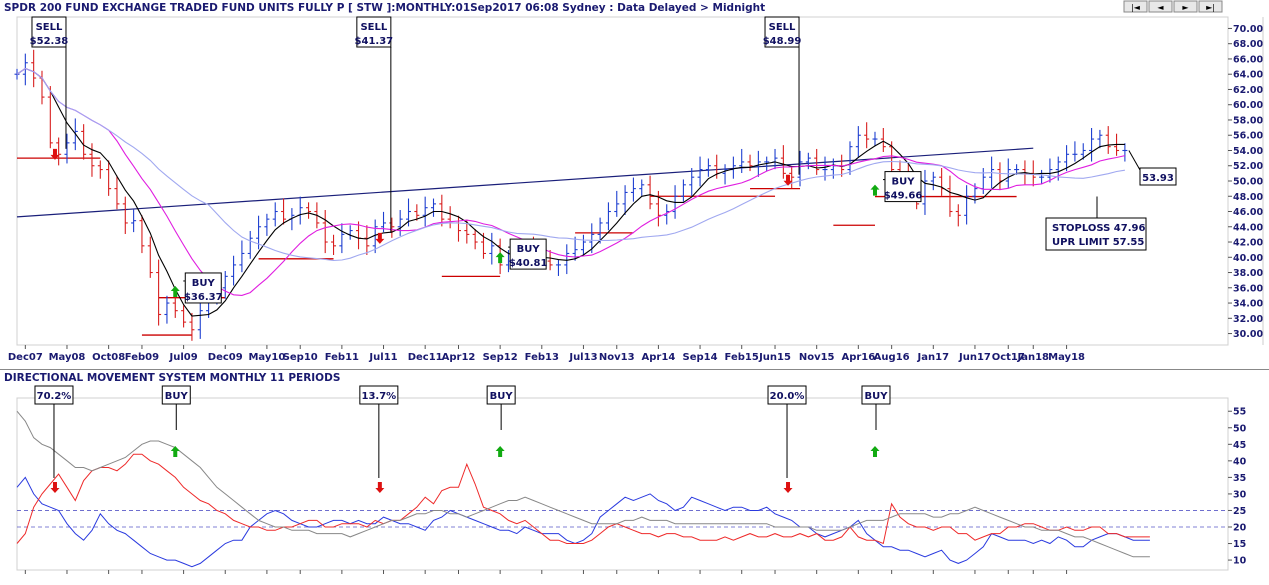 Image resolution: width=1269 pixels, height=585 pixels. Describe the element at coordinates (380, 487) in the screenshot. I see `dms-down-arrow` at that location.